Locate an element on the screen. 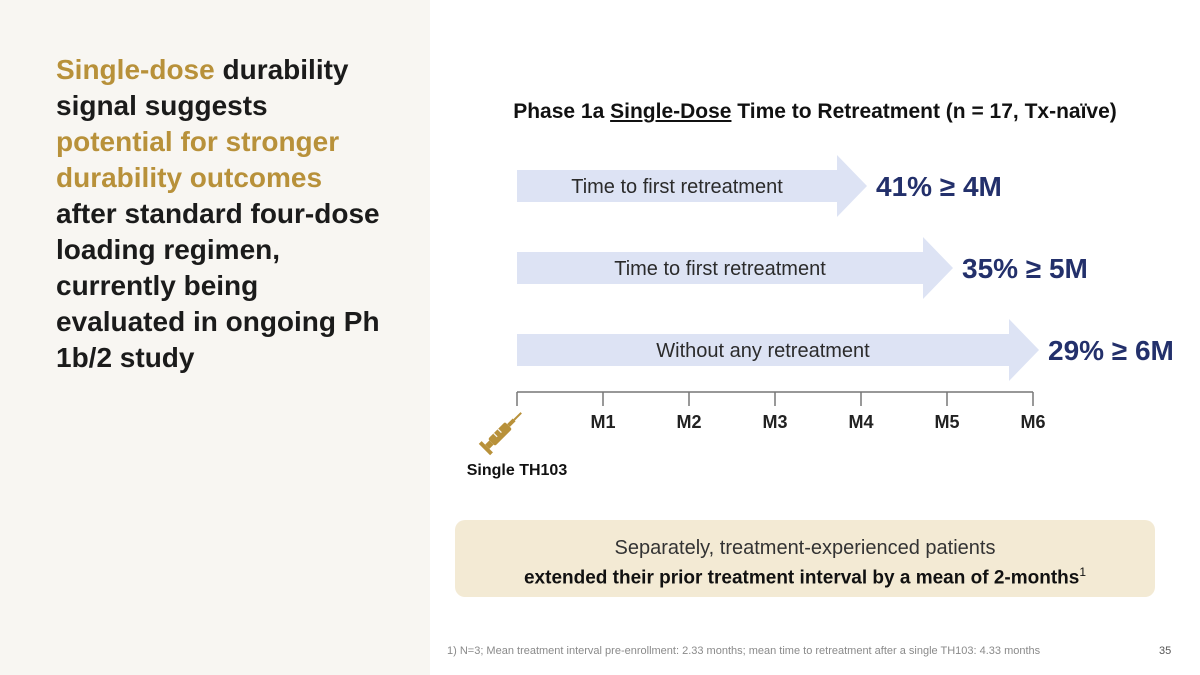  timeline-tick-label: M2 is located at coordinates (688, 422).